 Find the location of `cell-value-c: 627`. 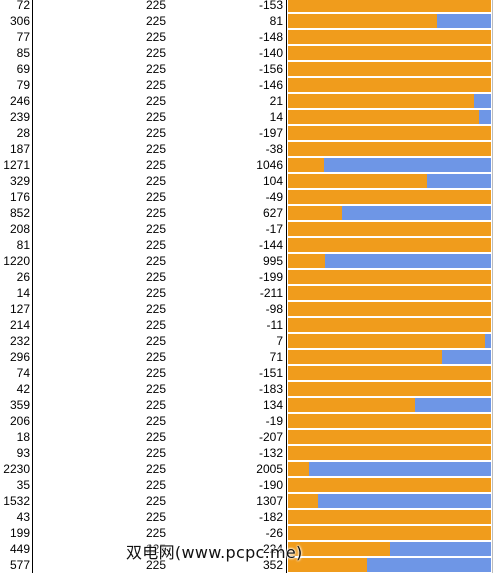

cell-value-c: 627 is located at coordinates (272, 213).